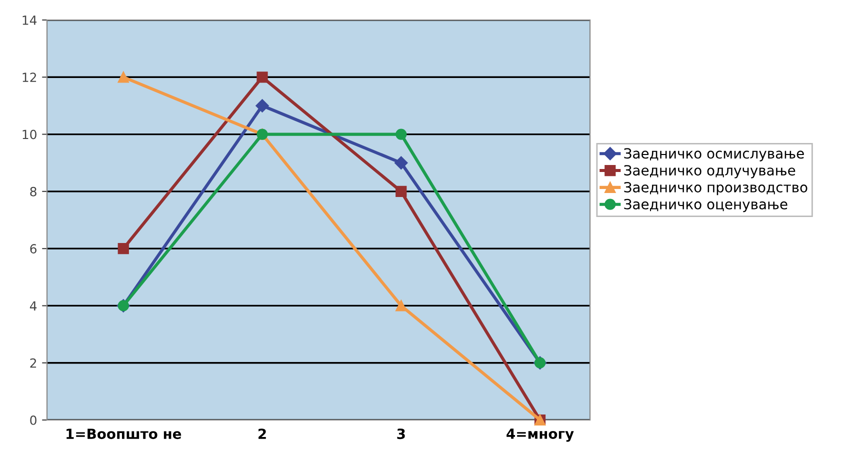  Describe the element at coordinates (710, 171) in the screenshot. I see `legend-label: Заедничко одлучување` at that location.